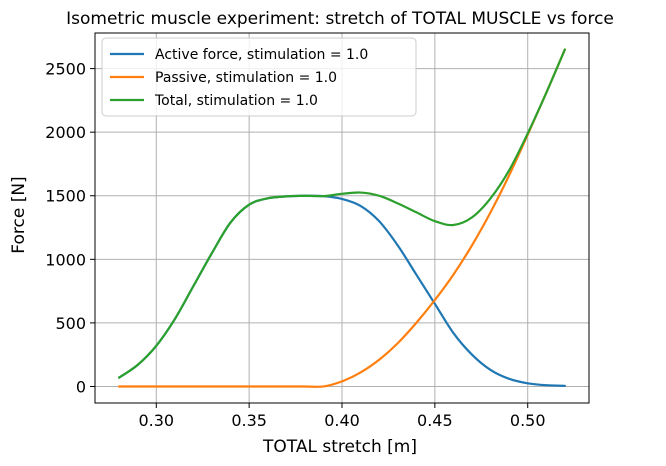 The height and width of the screenshot is (466, 666). I want to click on x-axis-label: TOTAL stretch [m], so click(339, 447).